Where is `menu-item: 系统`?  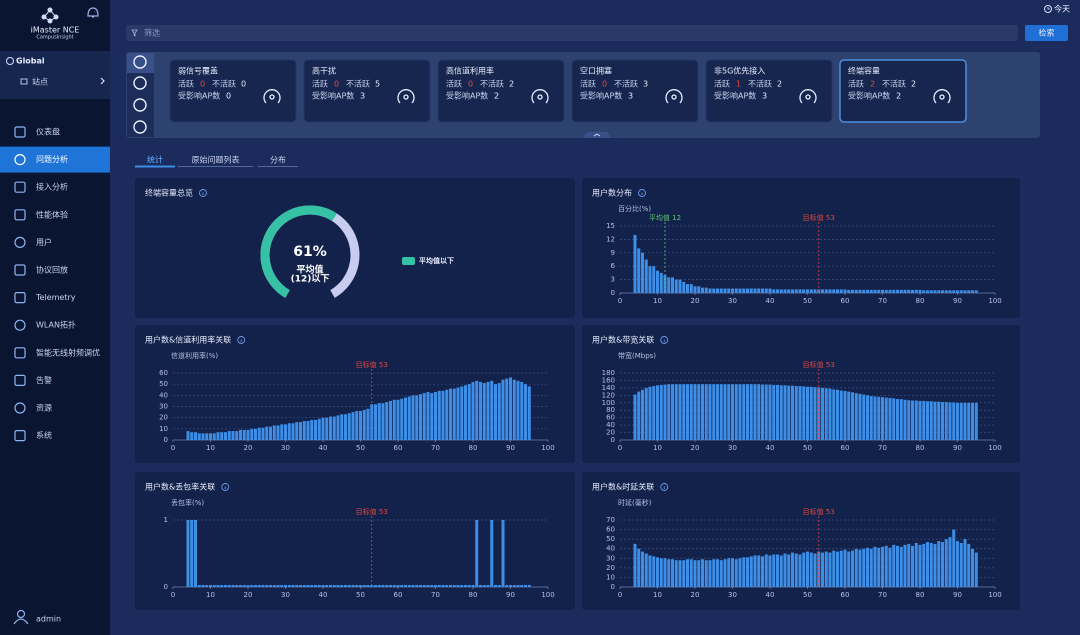
menu-item: 系统 is located at coordinates (33, 436).